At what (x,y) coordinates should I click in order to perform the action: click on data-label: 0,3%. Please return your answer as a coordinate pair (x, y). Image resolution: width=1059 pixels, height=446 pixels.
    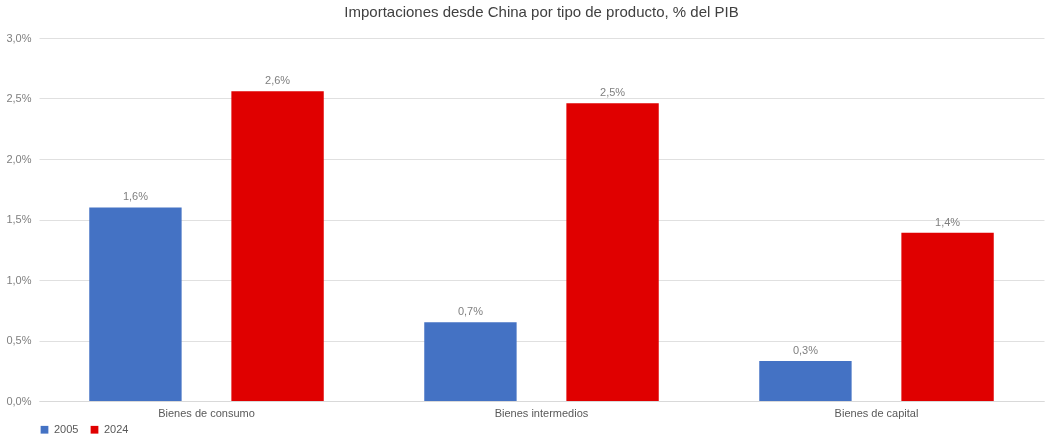
    Looking at the image, I should click on (805, 350).